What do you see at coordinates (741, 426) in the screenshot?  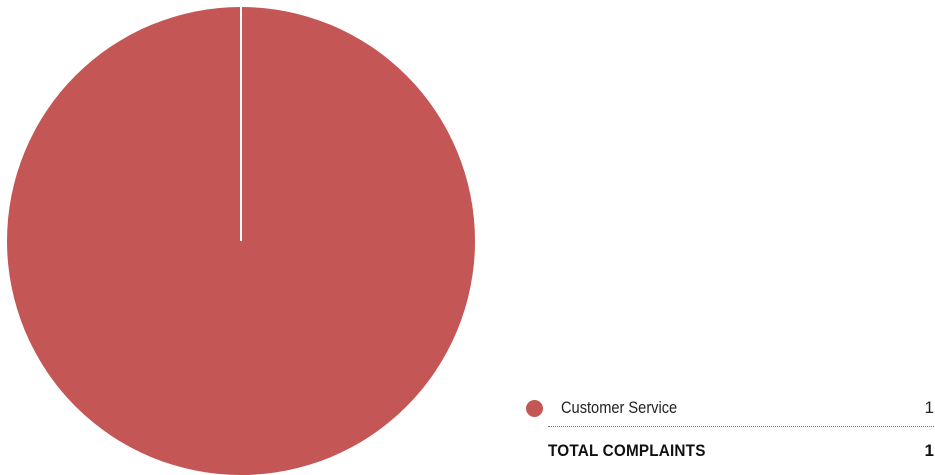 I see `legend-divider` at bounding box center [741, 426].